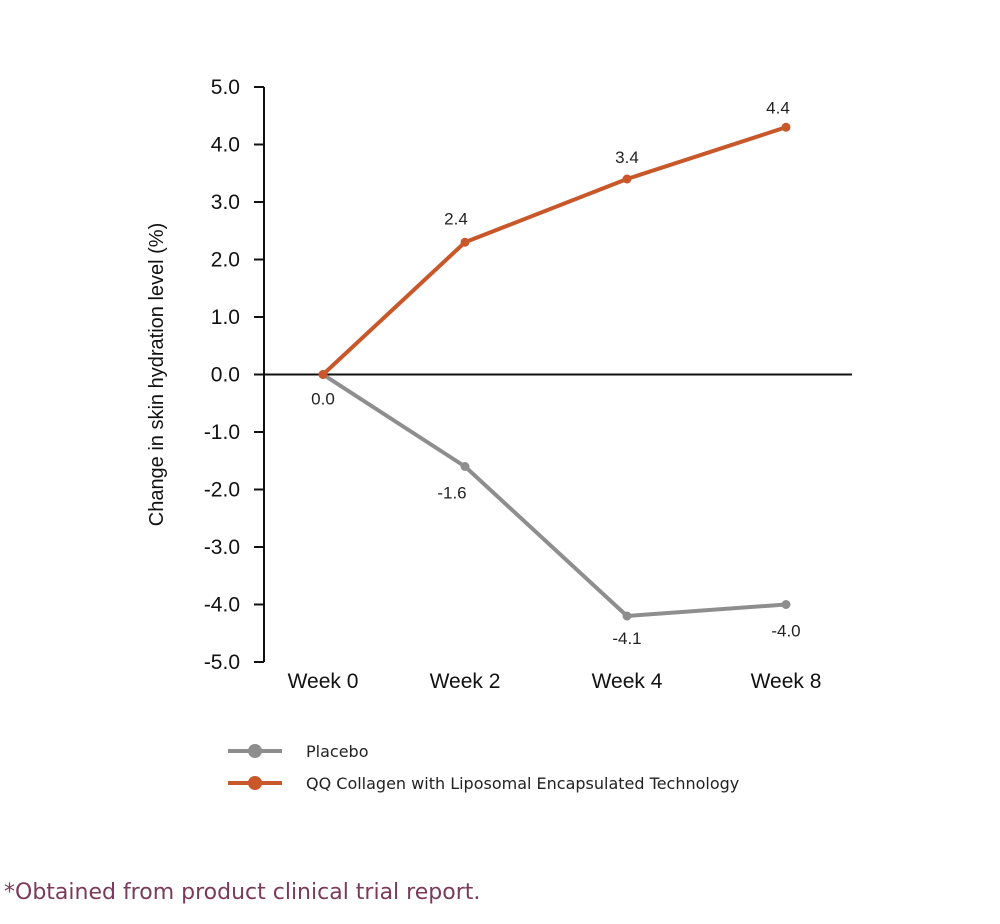  Describe the element at coordinates (465, 681) in the screenshot. I see `x-tick-label: Week 2` at that location.